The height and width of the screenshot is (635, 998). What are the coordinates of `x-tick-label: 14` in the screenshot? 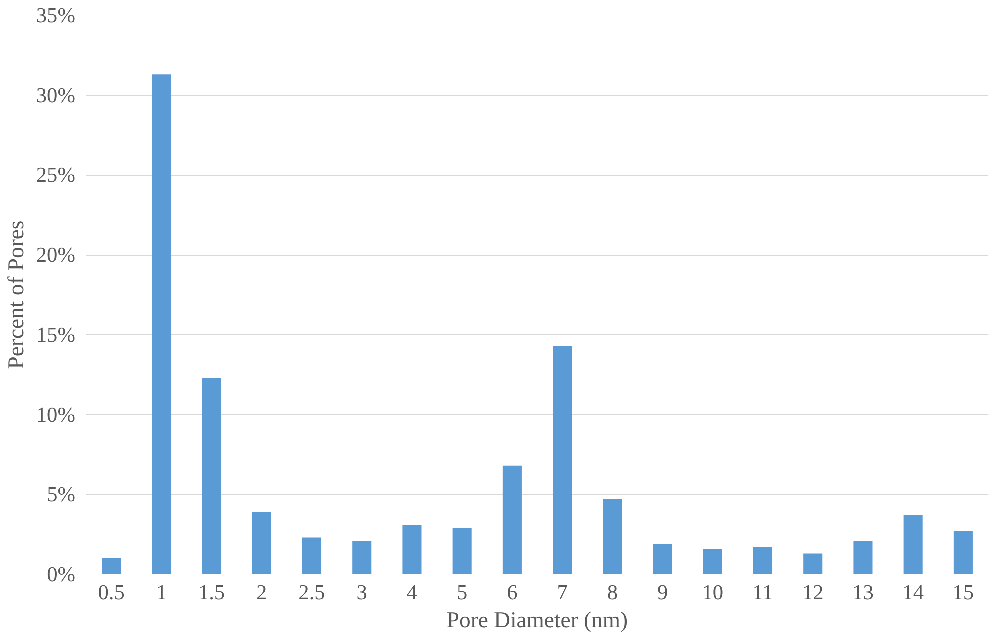 It's located at (913, 592).